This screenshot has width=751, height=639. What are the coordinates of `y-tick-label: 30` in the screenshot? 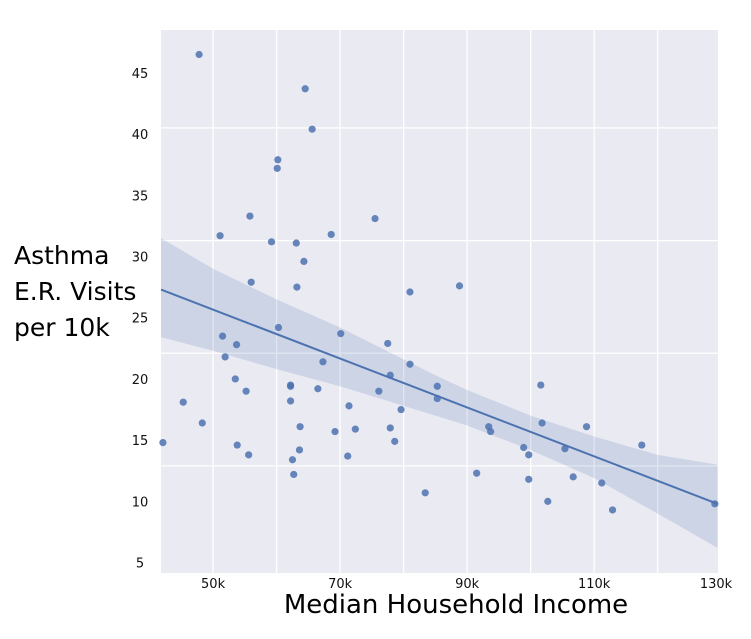 It's located at (140, 258).